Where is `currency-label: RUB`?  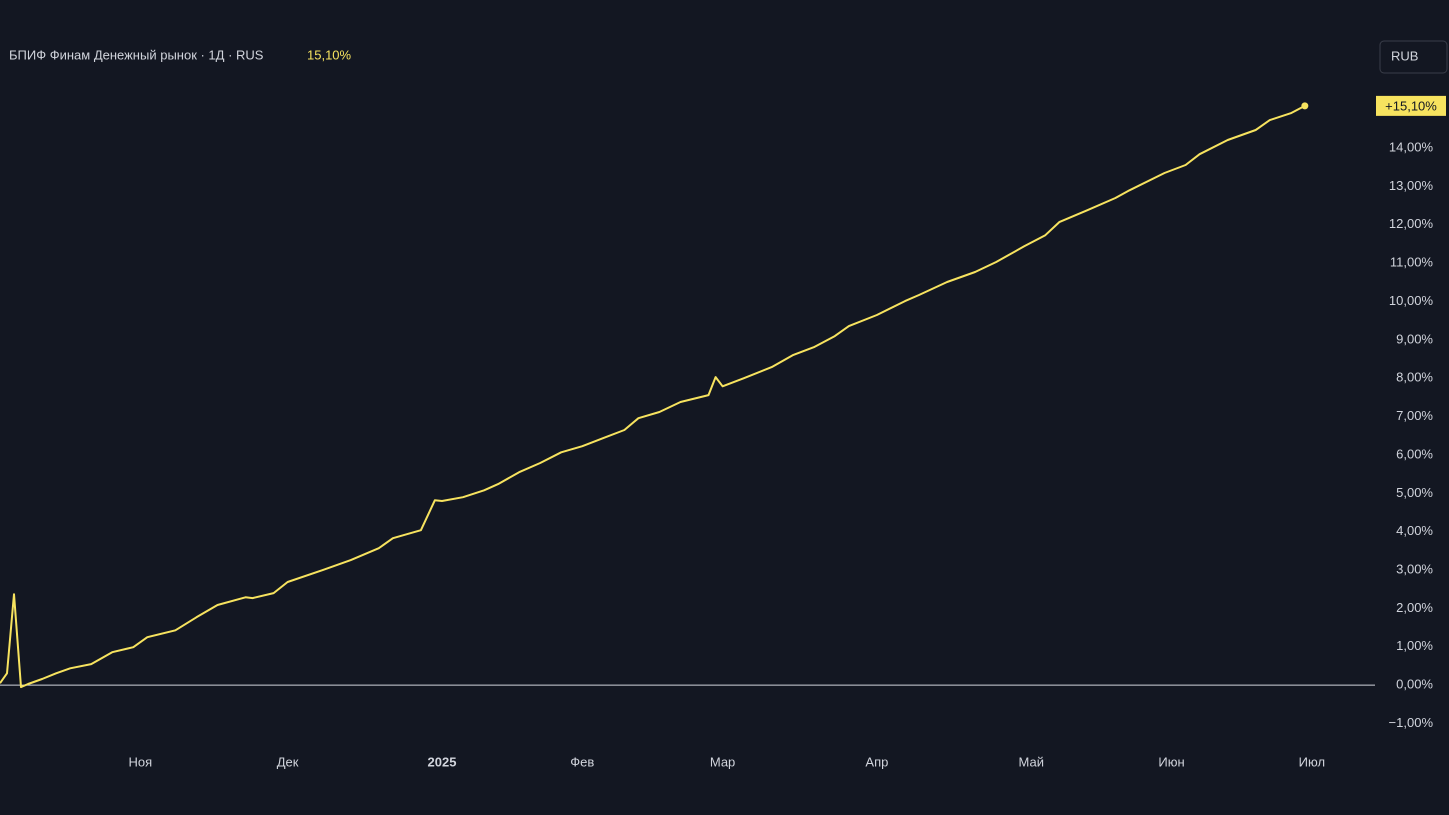 currency-label: RUB is located at coordinates (1404, 55).